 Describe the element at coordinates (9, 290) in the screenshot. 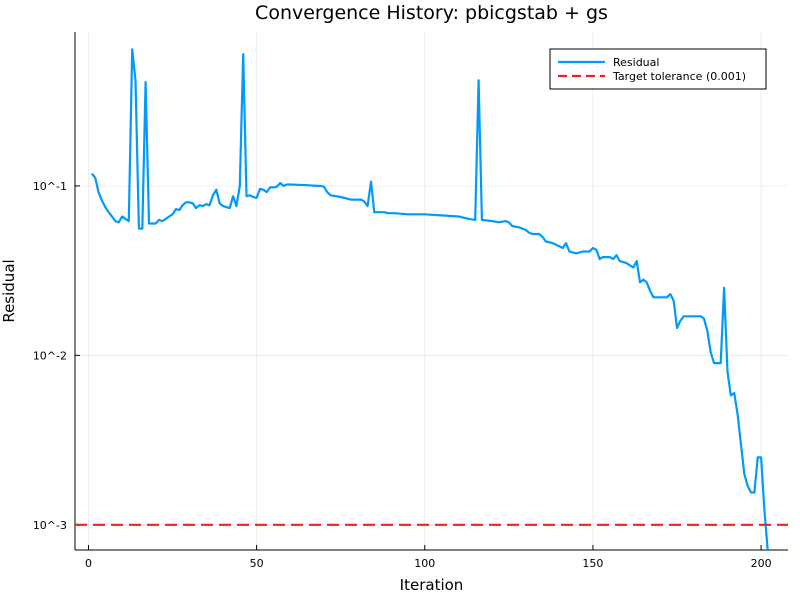

I see `y-axis-title: Residual` at that location.